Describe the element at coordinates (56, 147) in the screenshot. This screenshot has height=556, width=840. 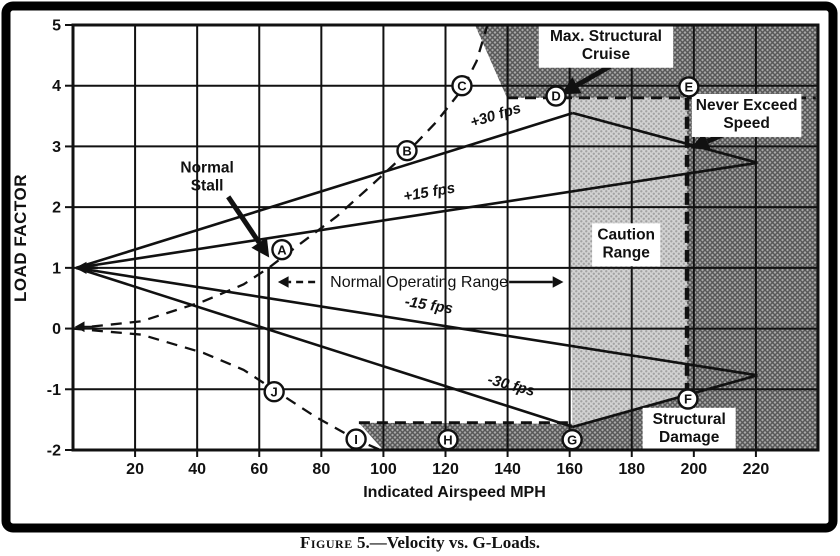
I see `y-tick-label-3: 3` at that location.